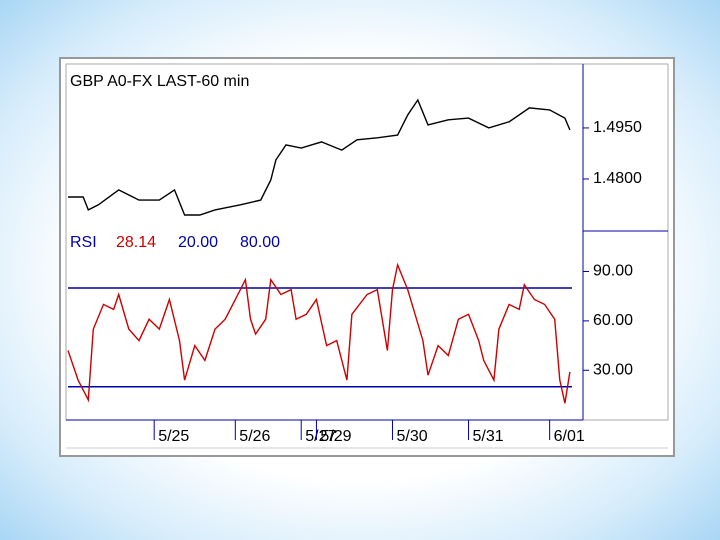 Image resolution: width=720 pixels, height=540 pixels. What do you see at coordinates (260, 242) in the screenshot?
I see `rsi-level-label: 80.00` at bounding box center [260, 242].